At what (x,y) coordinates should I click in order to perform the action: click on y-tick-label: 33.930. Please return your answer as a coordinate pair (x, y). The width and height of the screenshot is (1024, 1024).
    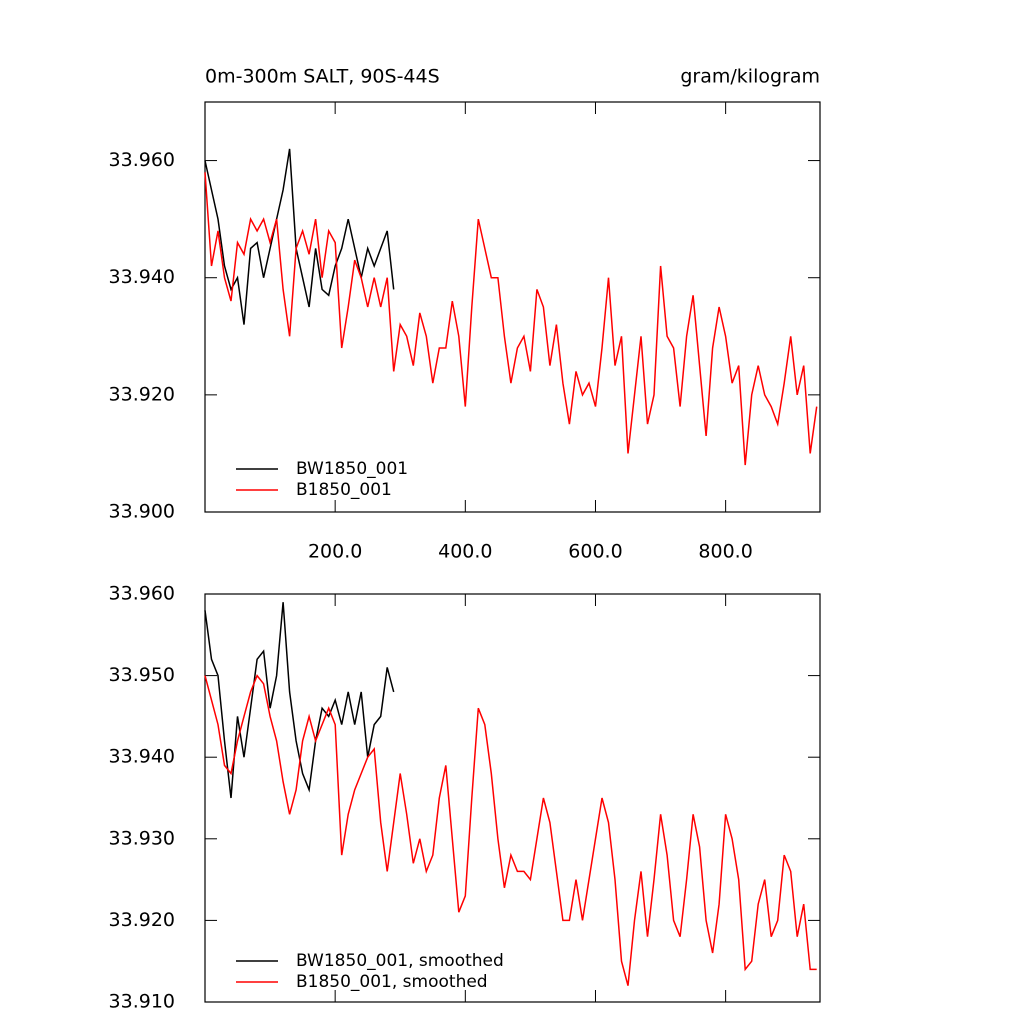
    Looking at the image, I should click on (142, 838).